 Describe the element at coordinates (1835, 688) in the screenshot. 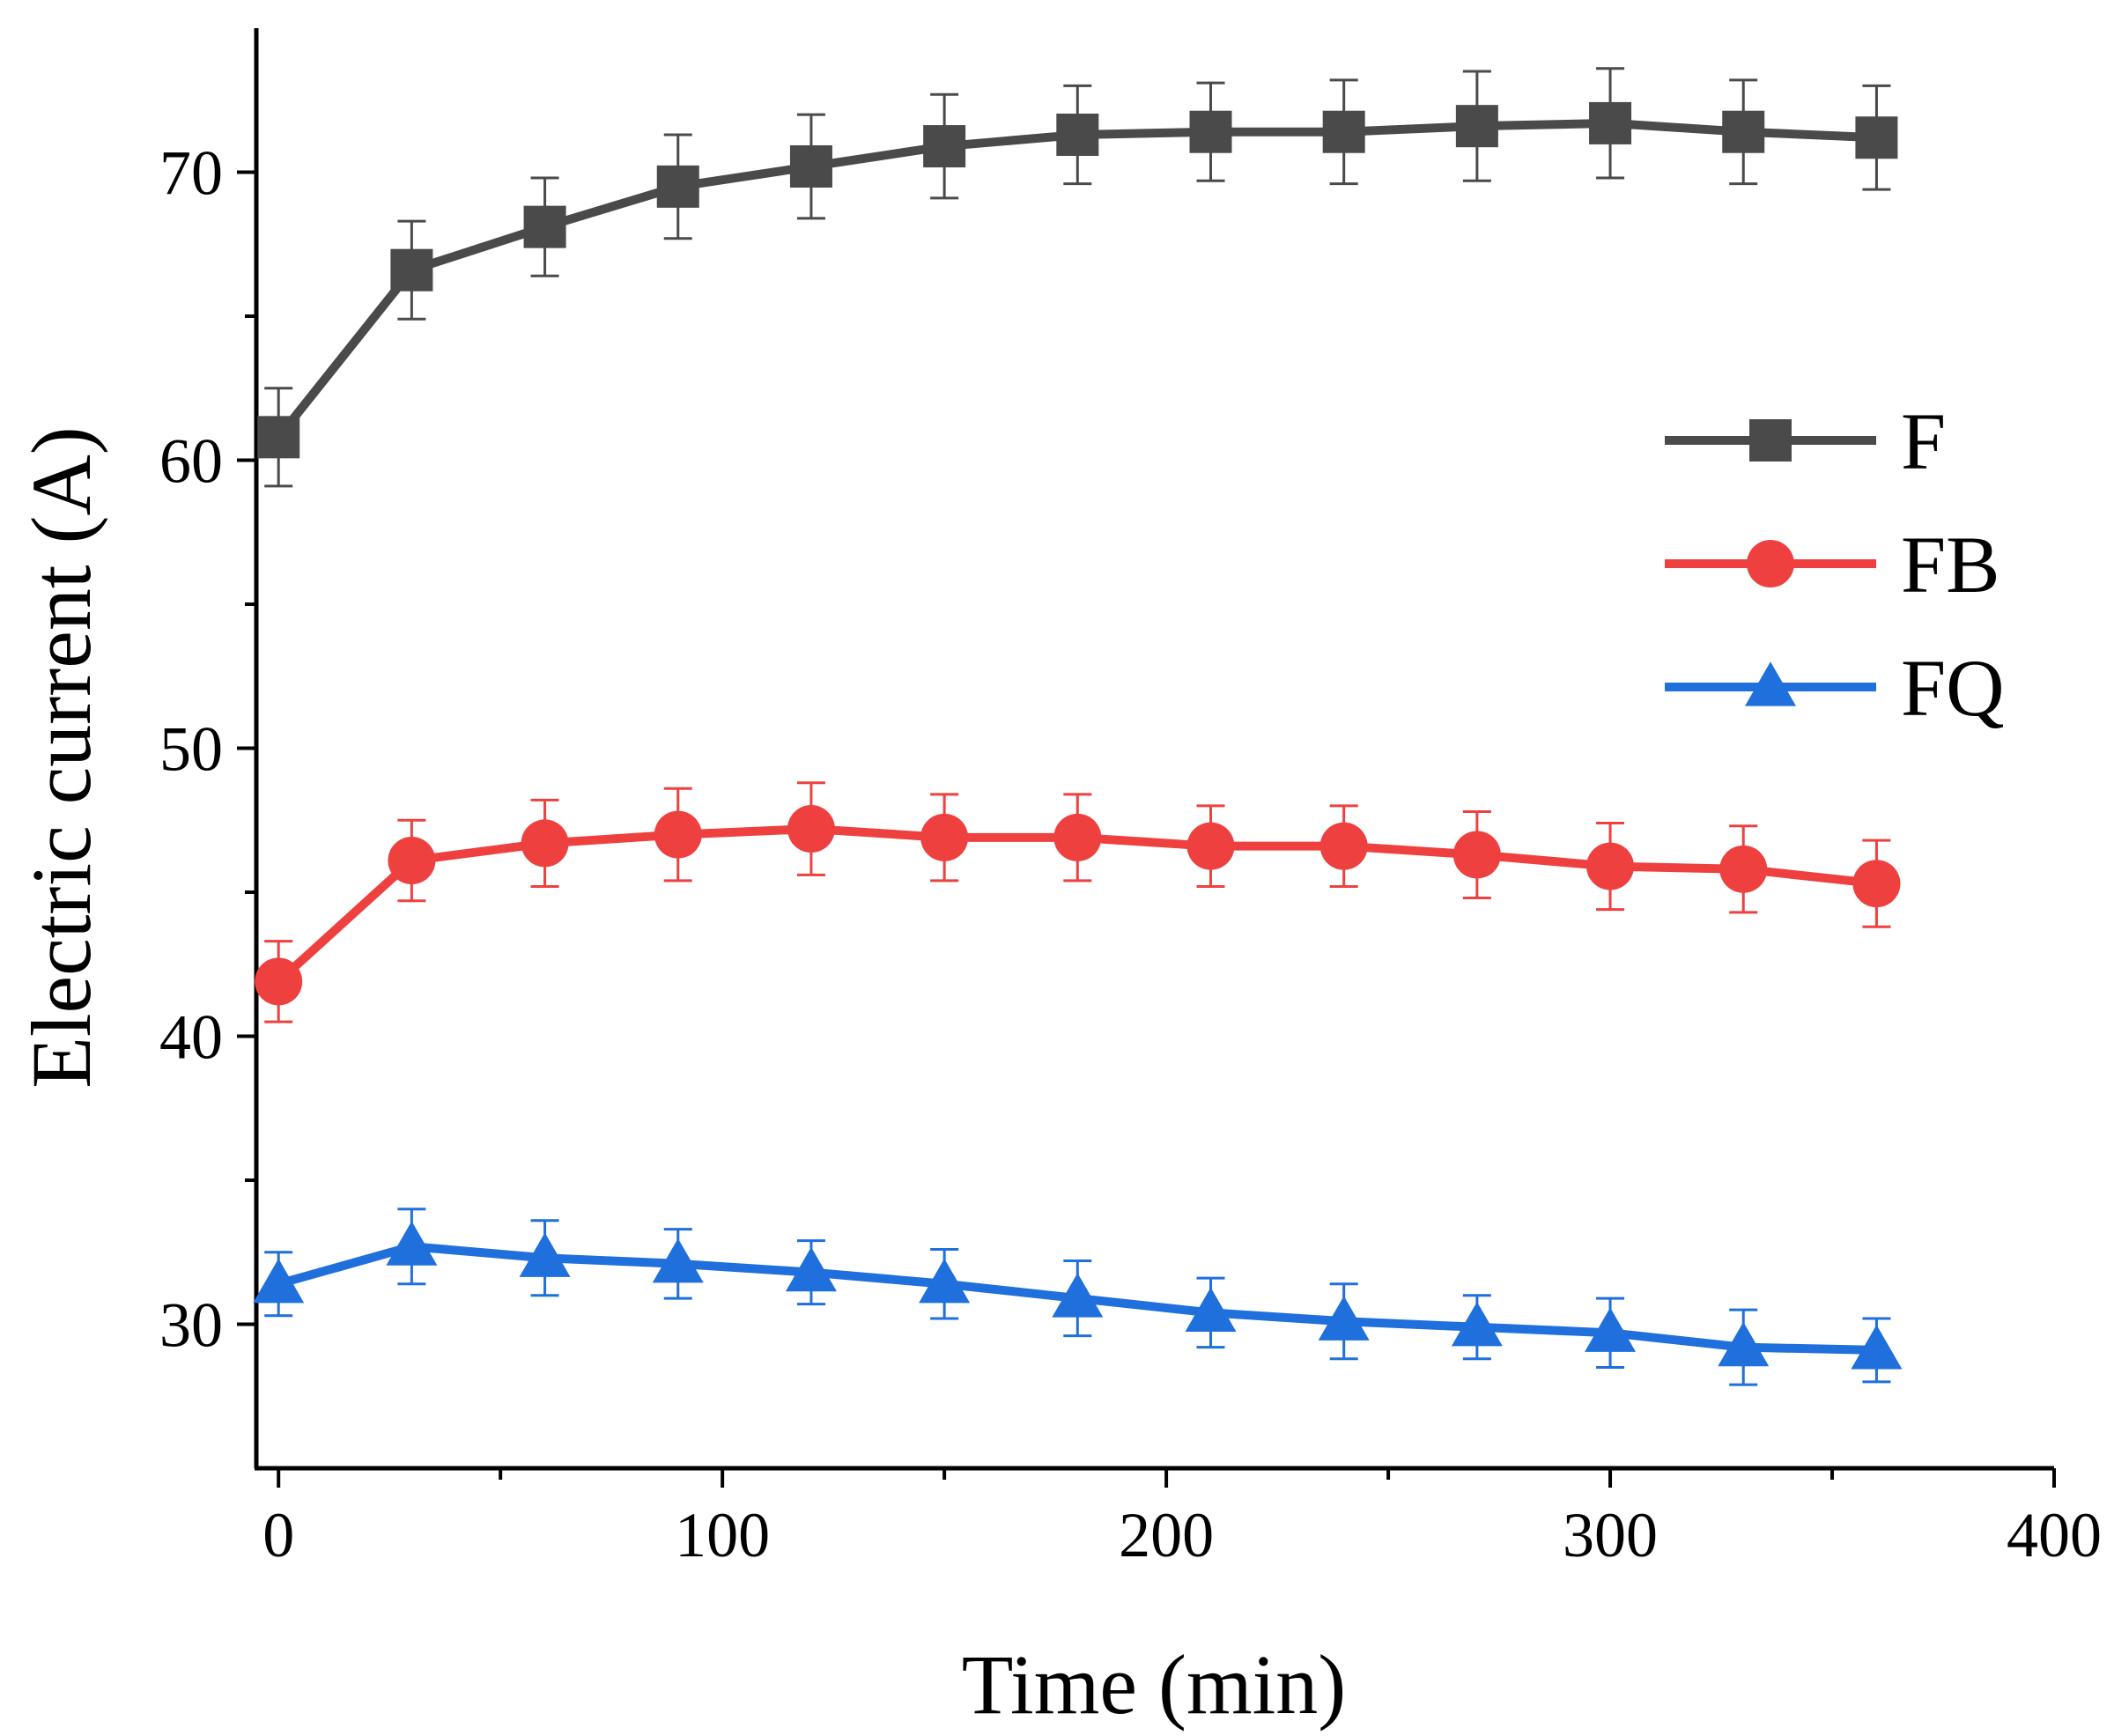

I see `legend-item-FQ: FQ` at that location.